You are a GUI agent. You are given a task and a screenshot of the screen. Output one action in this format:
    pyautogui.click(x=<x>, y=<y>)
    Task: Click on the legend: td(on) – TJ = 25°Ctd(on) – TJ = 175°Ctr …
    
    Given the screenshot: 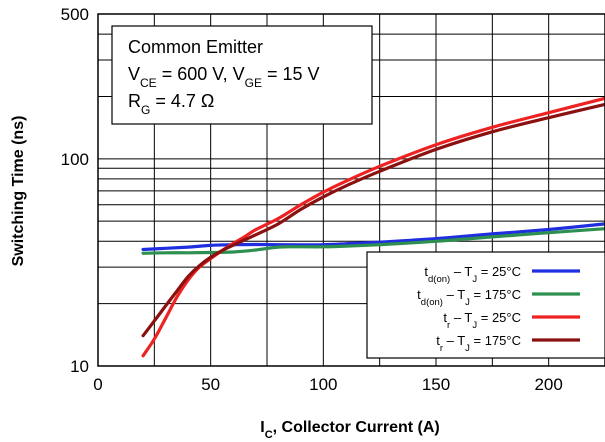 What is the action you would take?
    pyautogui.click(x=485, y=305)
    